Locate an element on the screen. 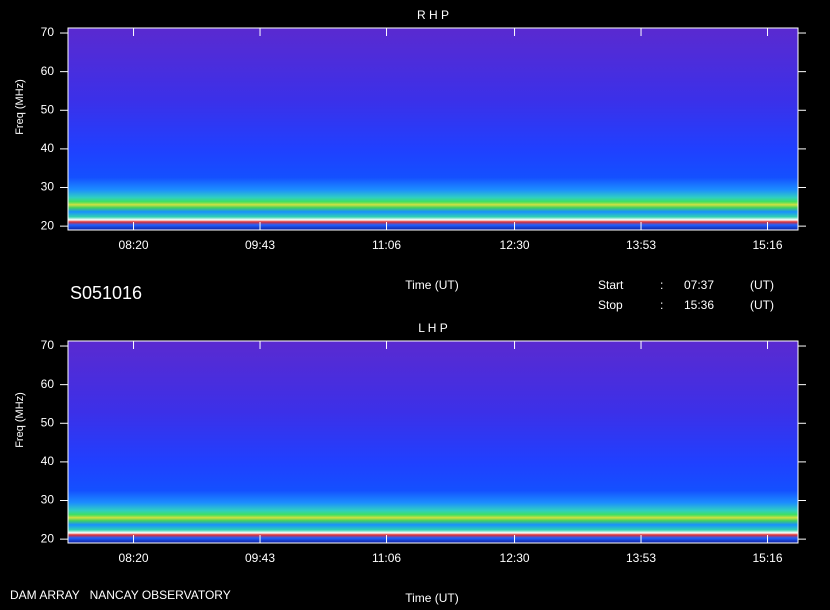  stop-sep: : is located at coordinates (661, 305).